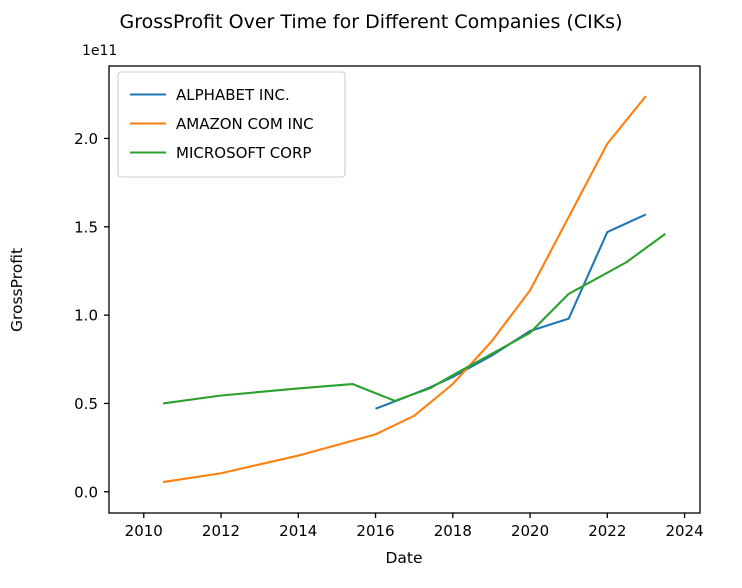 This screenshot has height=588, width=742. Describe the element at coordinates (530, 531) in the screenshot. I see `x-tick-label: 2020` at that location.